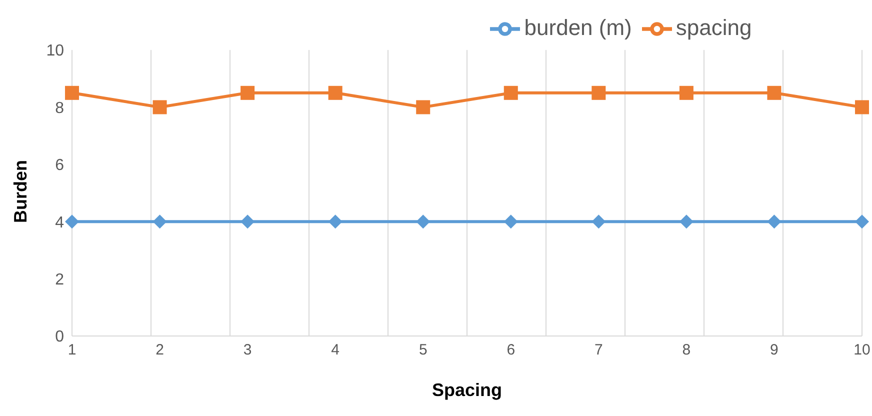 Image resolution: width=872 pixels, height=416 pixels. What do you see at coordinates (247, 350) in the screenshot?
I see `x-tick-label: 3` at bounding box center [247, 350].